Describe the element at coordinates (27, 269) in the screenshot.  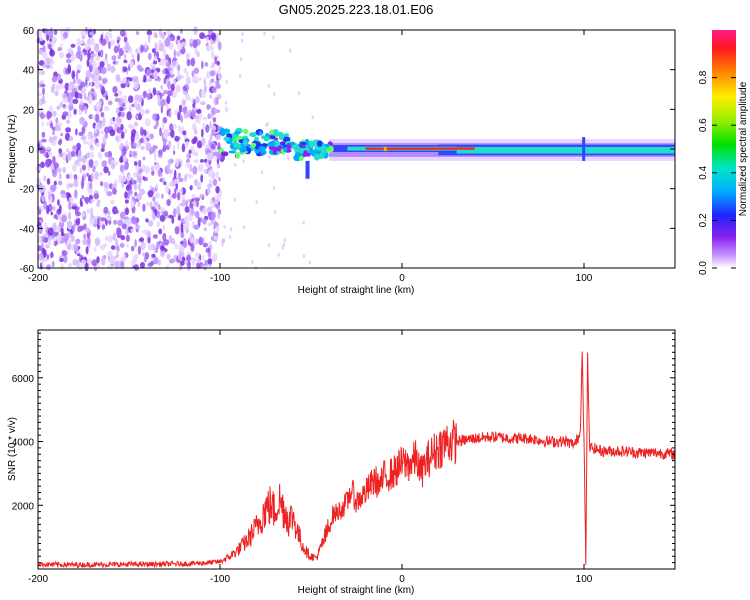
I see `y-tick-label: -60` at that location.